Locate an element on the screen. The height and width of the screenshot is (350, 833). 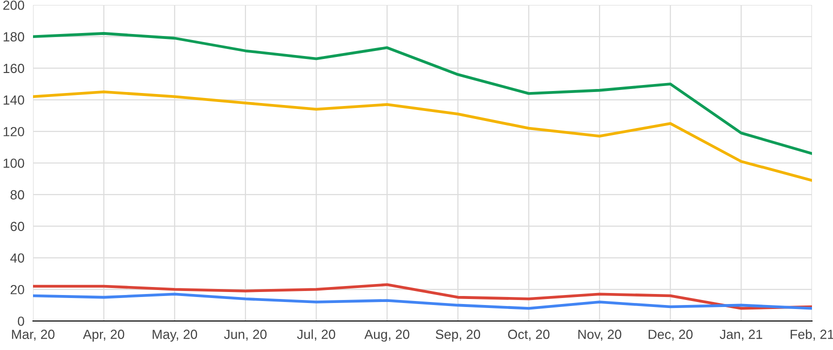
y-tick-label: 20 is located at coordinates (17, 289).